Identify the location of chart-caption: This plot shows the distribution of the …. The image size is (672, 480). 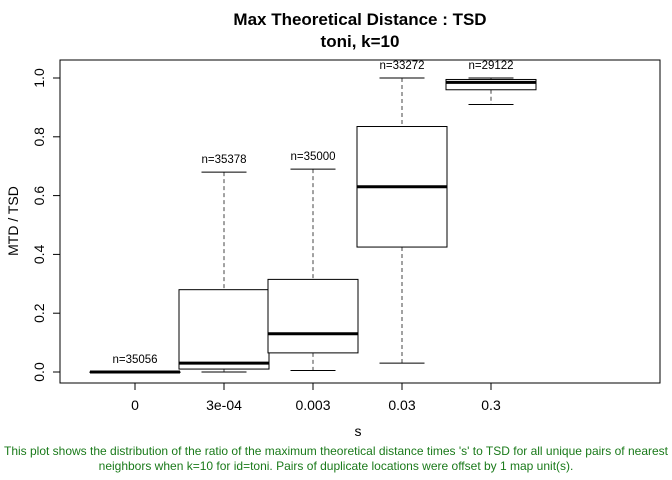
(335, 458).